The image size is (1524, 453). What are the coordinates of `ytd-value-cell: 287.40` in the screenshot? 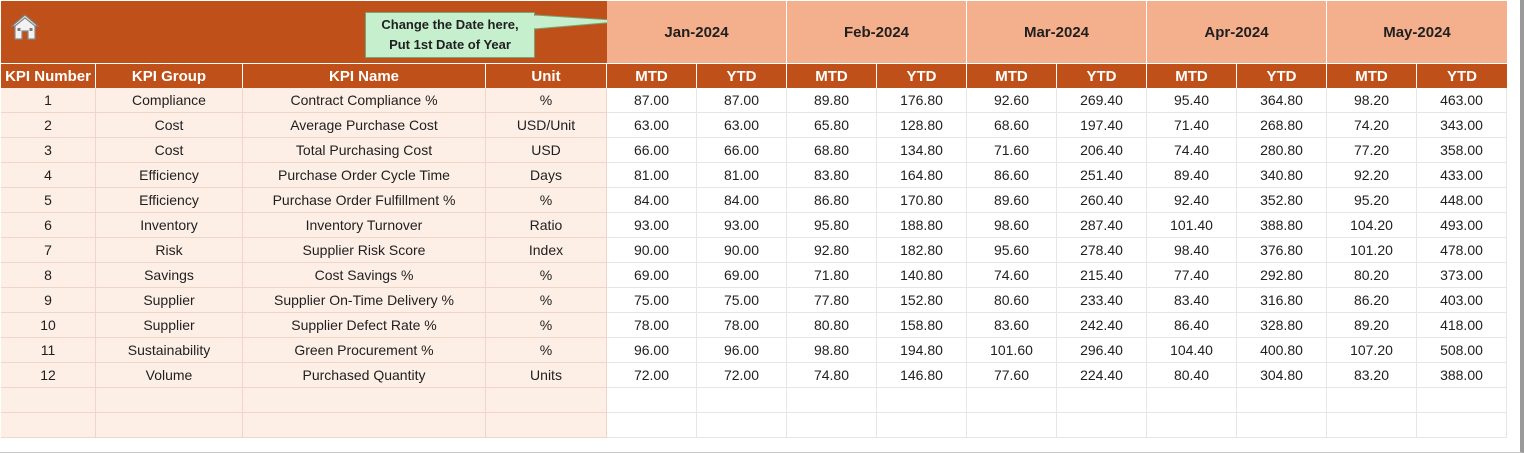 It's located at (1102, 225).